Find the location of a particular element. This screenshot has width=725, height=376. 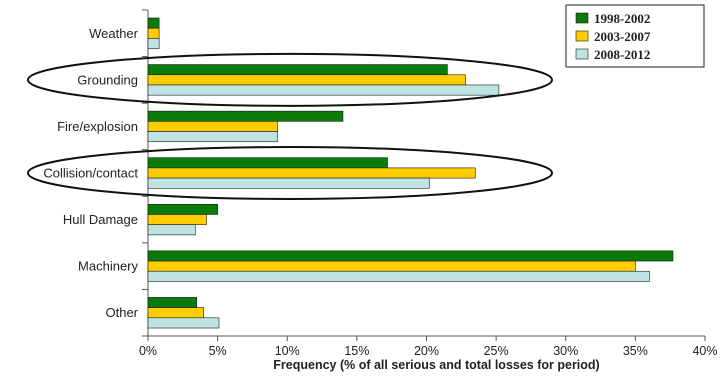

legend-label-2008-2012: 2008-2012 is located at coordinates (622, 54).